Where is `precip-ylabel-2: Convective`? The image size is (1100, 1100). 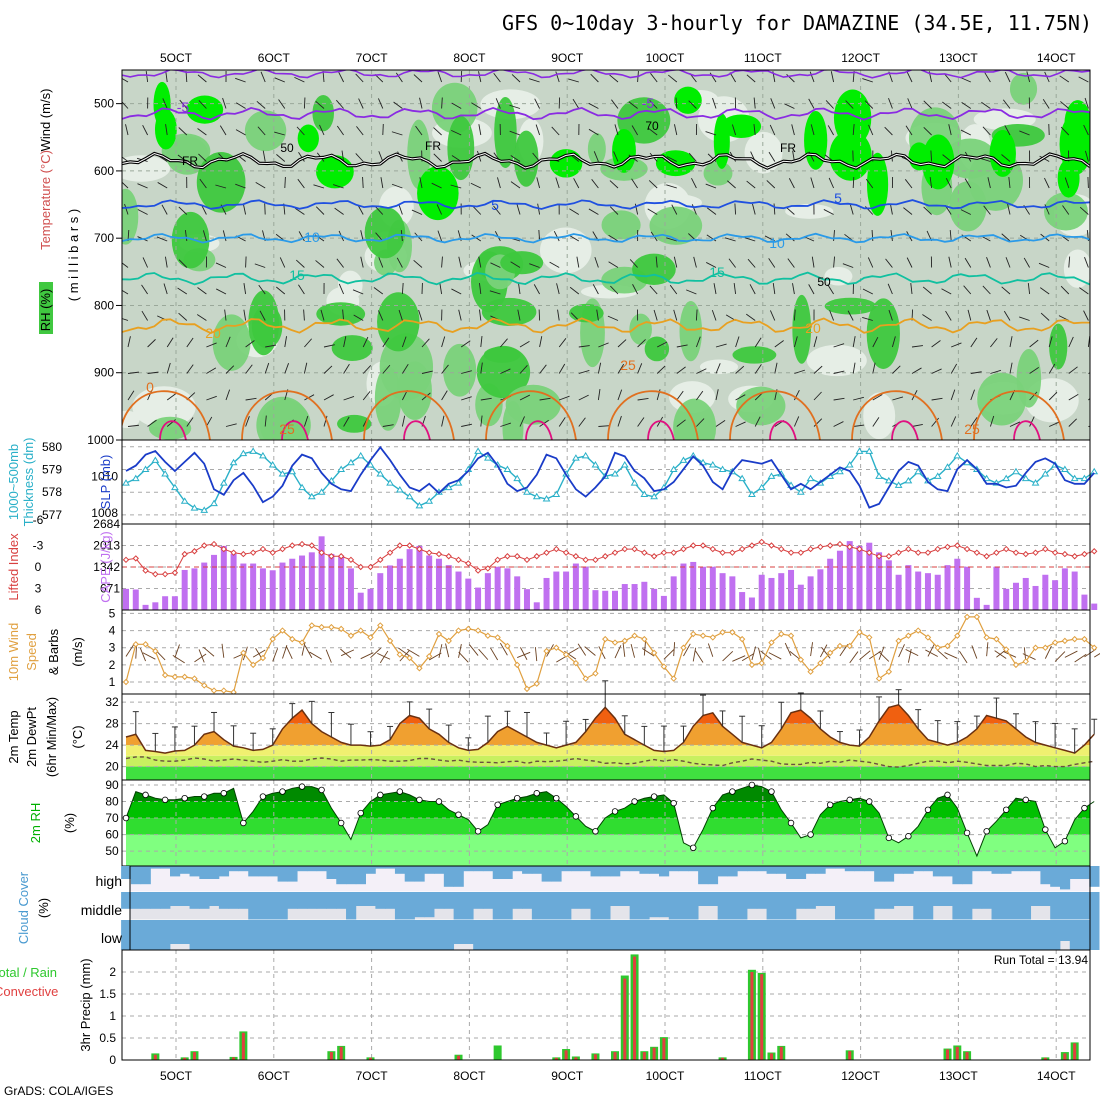 precip-ylabel-2: Convective is located at coordinates (29, 991).